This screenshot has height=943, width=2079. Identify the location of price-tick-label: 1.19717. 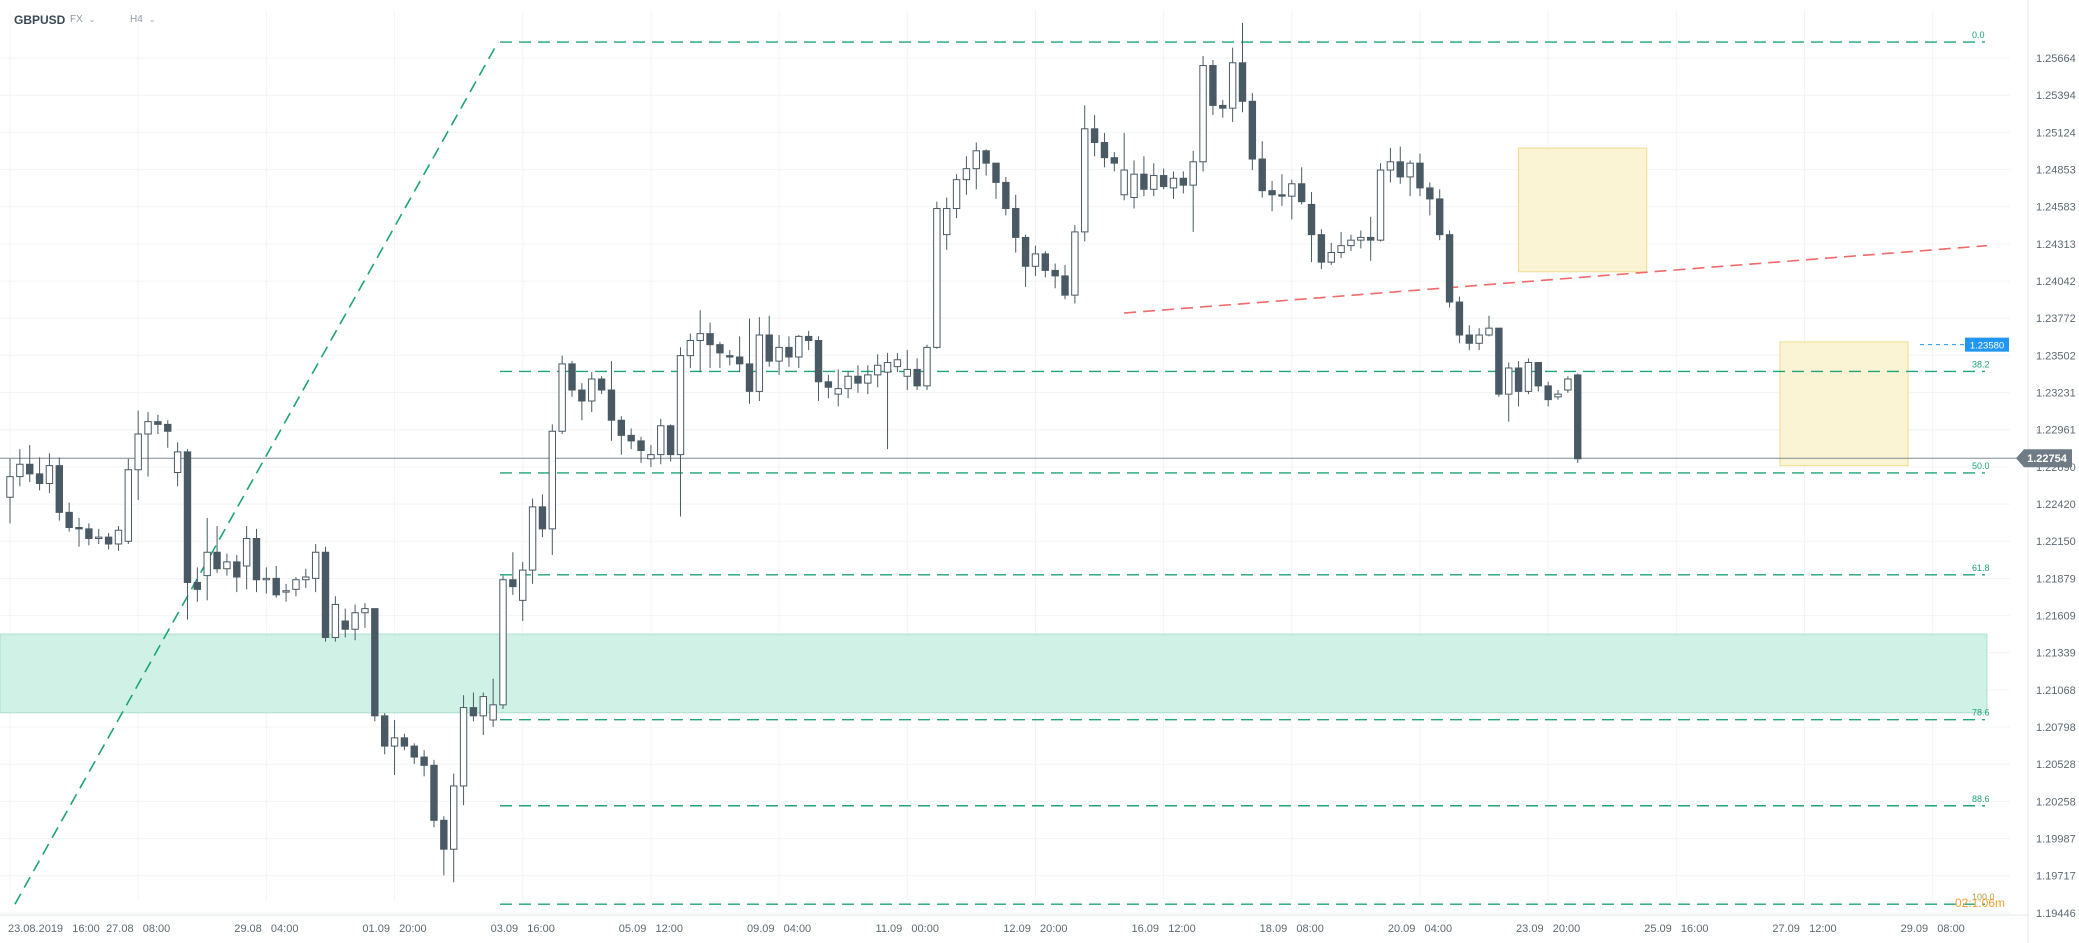
(2056, 877).